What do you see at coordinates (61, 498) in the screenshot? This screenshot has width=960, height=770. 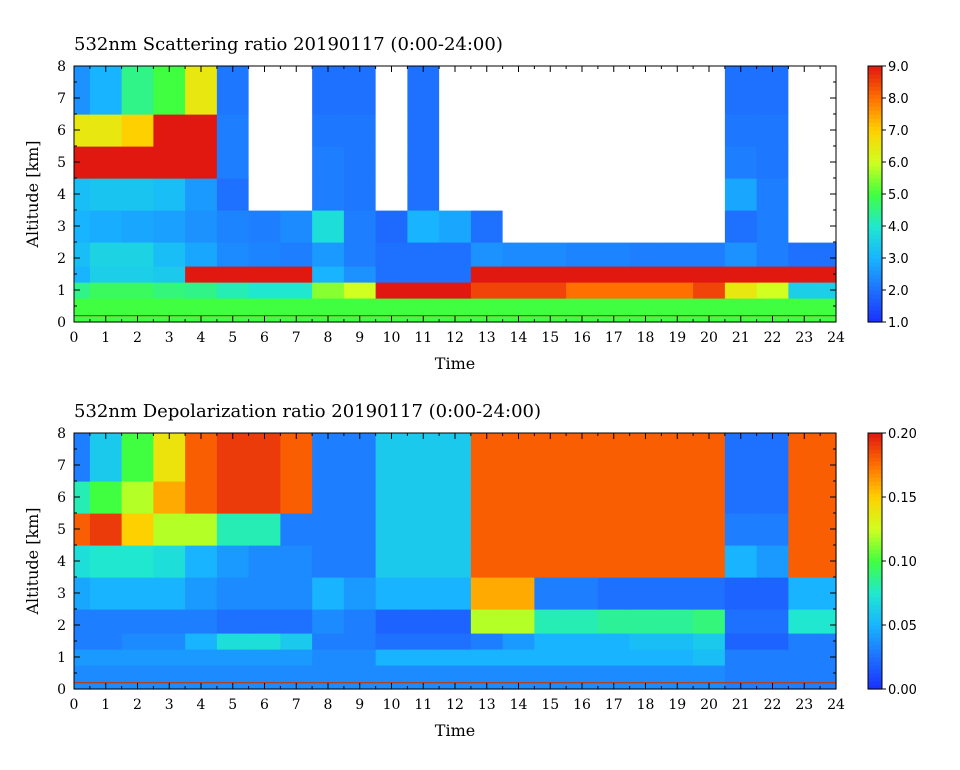 I see `y-tick-label: 6` at bounding box center [61, 498].